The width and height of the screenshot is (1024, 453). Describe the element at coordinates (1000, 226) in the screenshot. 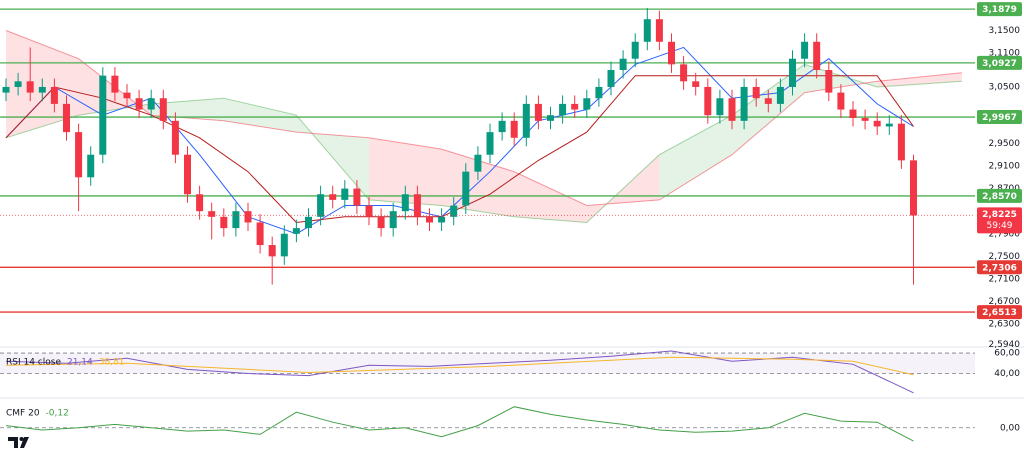

I see `countdown: 59:49` at that location.